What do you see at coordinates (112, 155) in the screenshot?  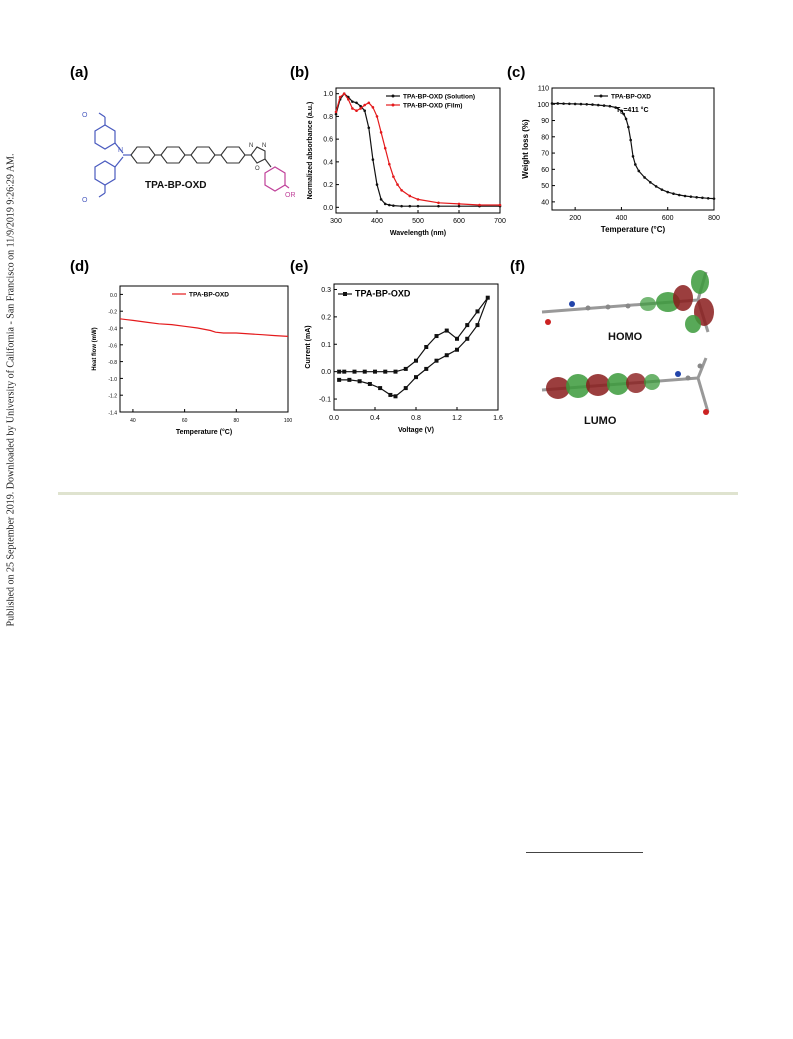 I see `tpa-group` at bounding box center [112, 155].